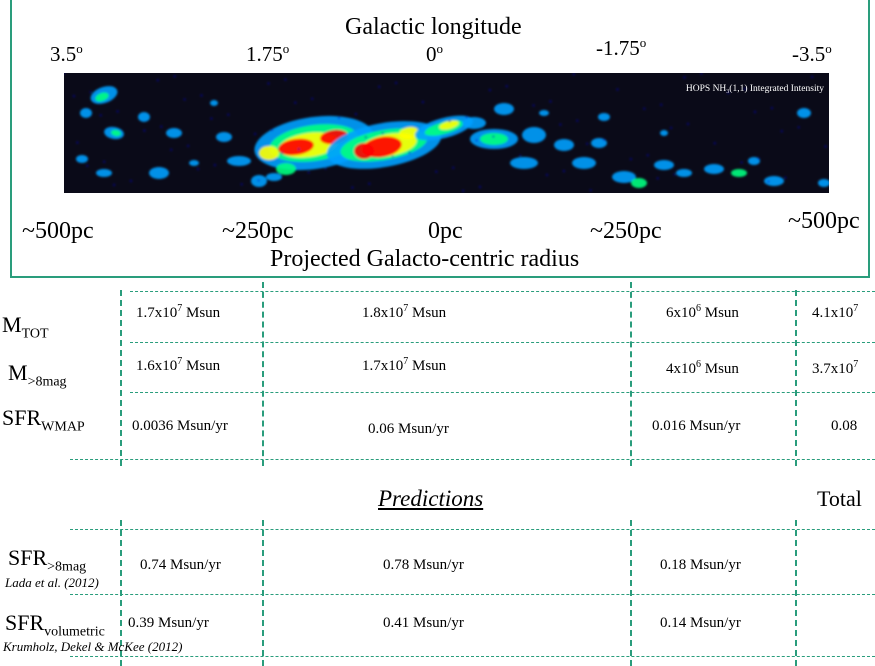 This screenshot has height=666, width=875. Describe the element at coordinates (626, 231) in the screenshot. I see `radius-label-4: ~250pc` at that location.